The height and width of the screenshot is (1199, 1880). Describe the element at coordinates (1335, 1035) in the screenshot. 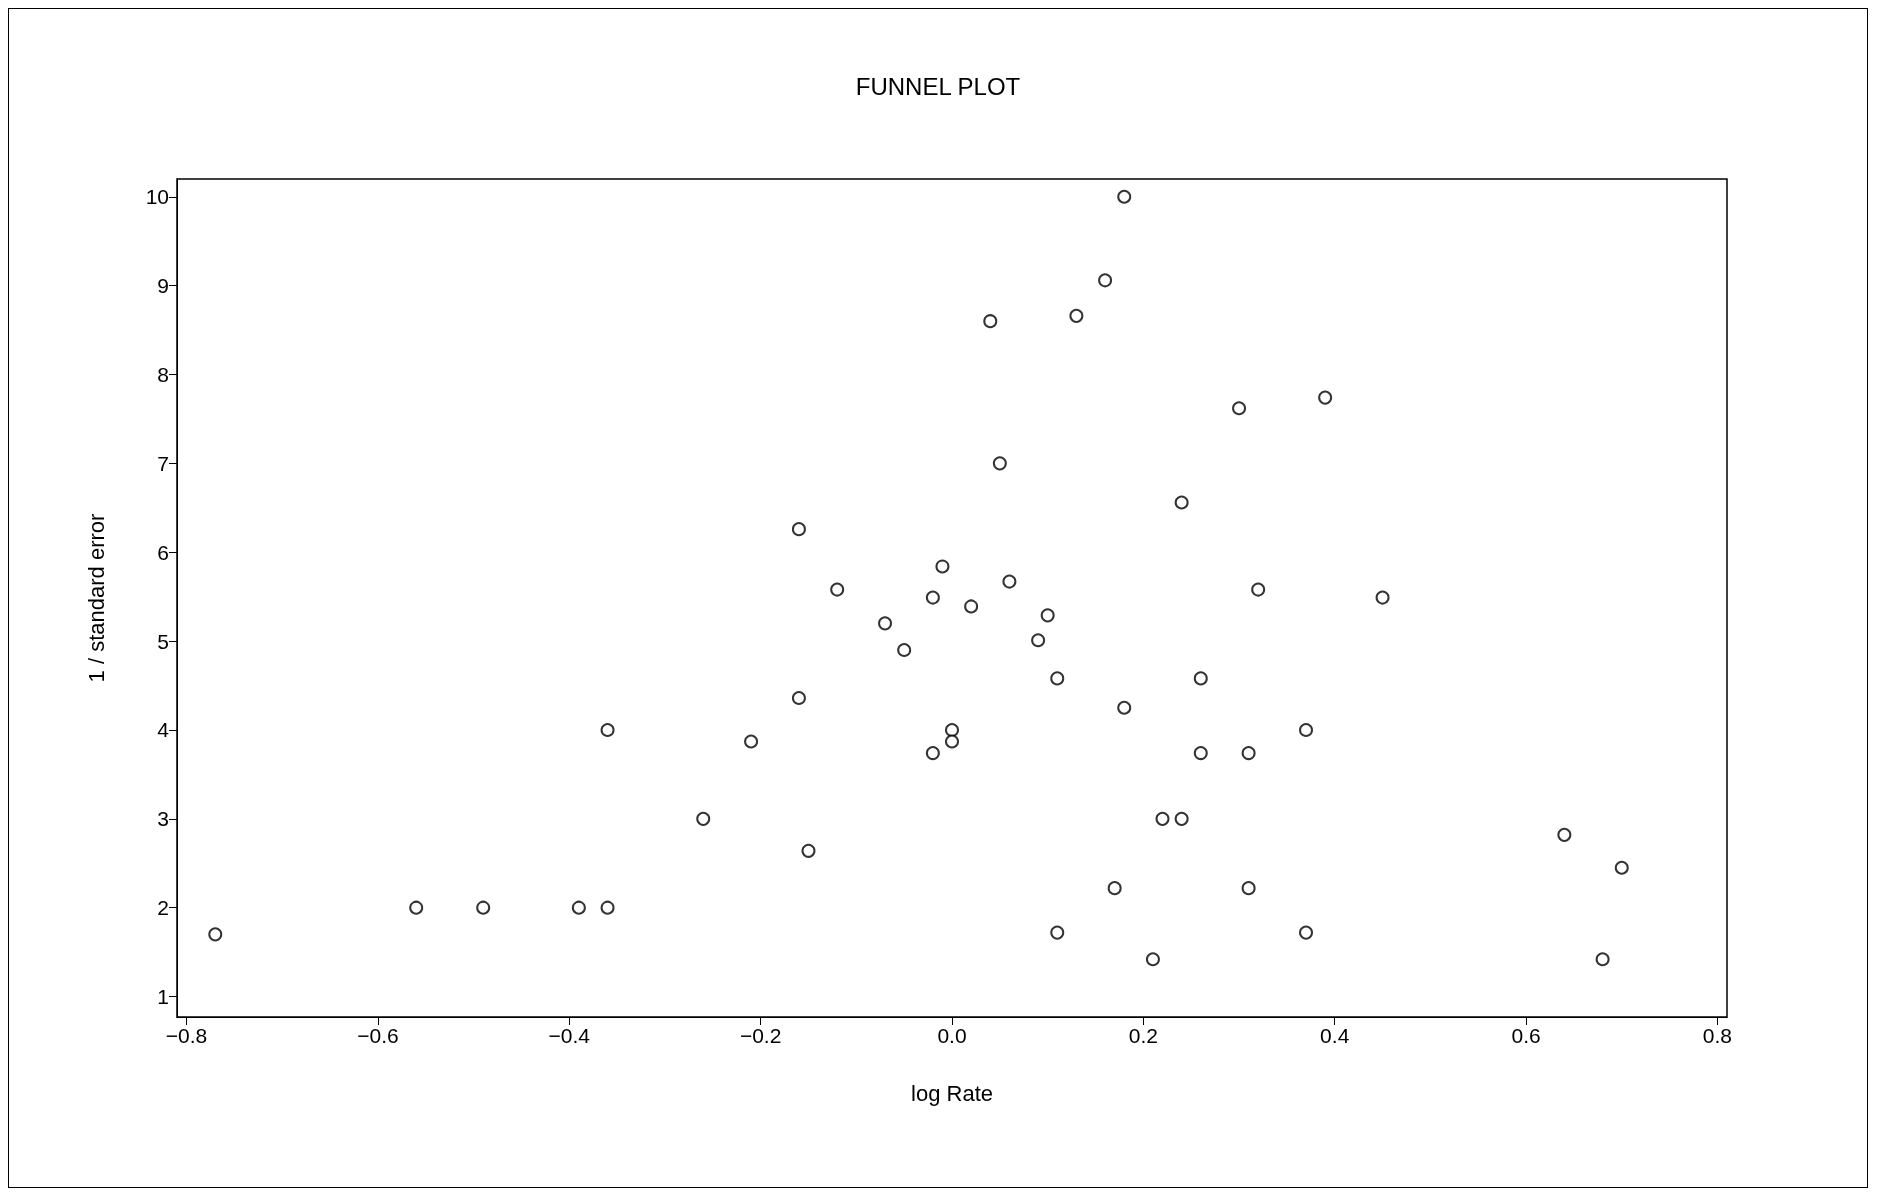

I see `x-tick-label: 0.4` at that location.